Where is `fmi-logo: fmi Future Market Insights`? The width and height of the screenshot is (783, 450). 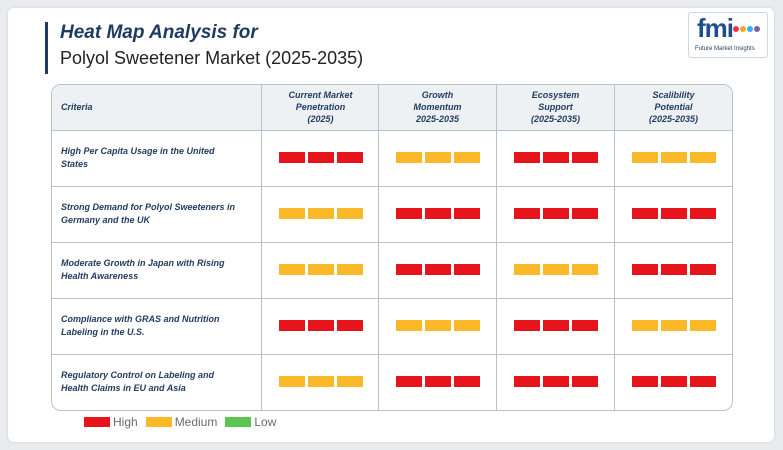
fmi-logo: fmi Future Market Insights is located at coordinates (728, 35).